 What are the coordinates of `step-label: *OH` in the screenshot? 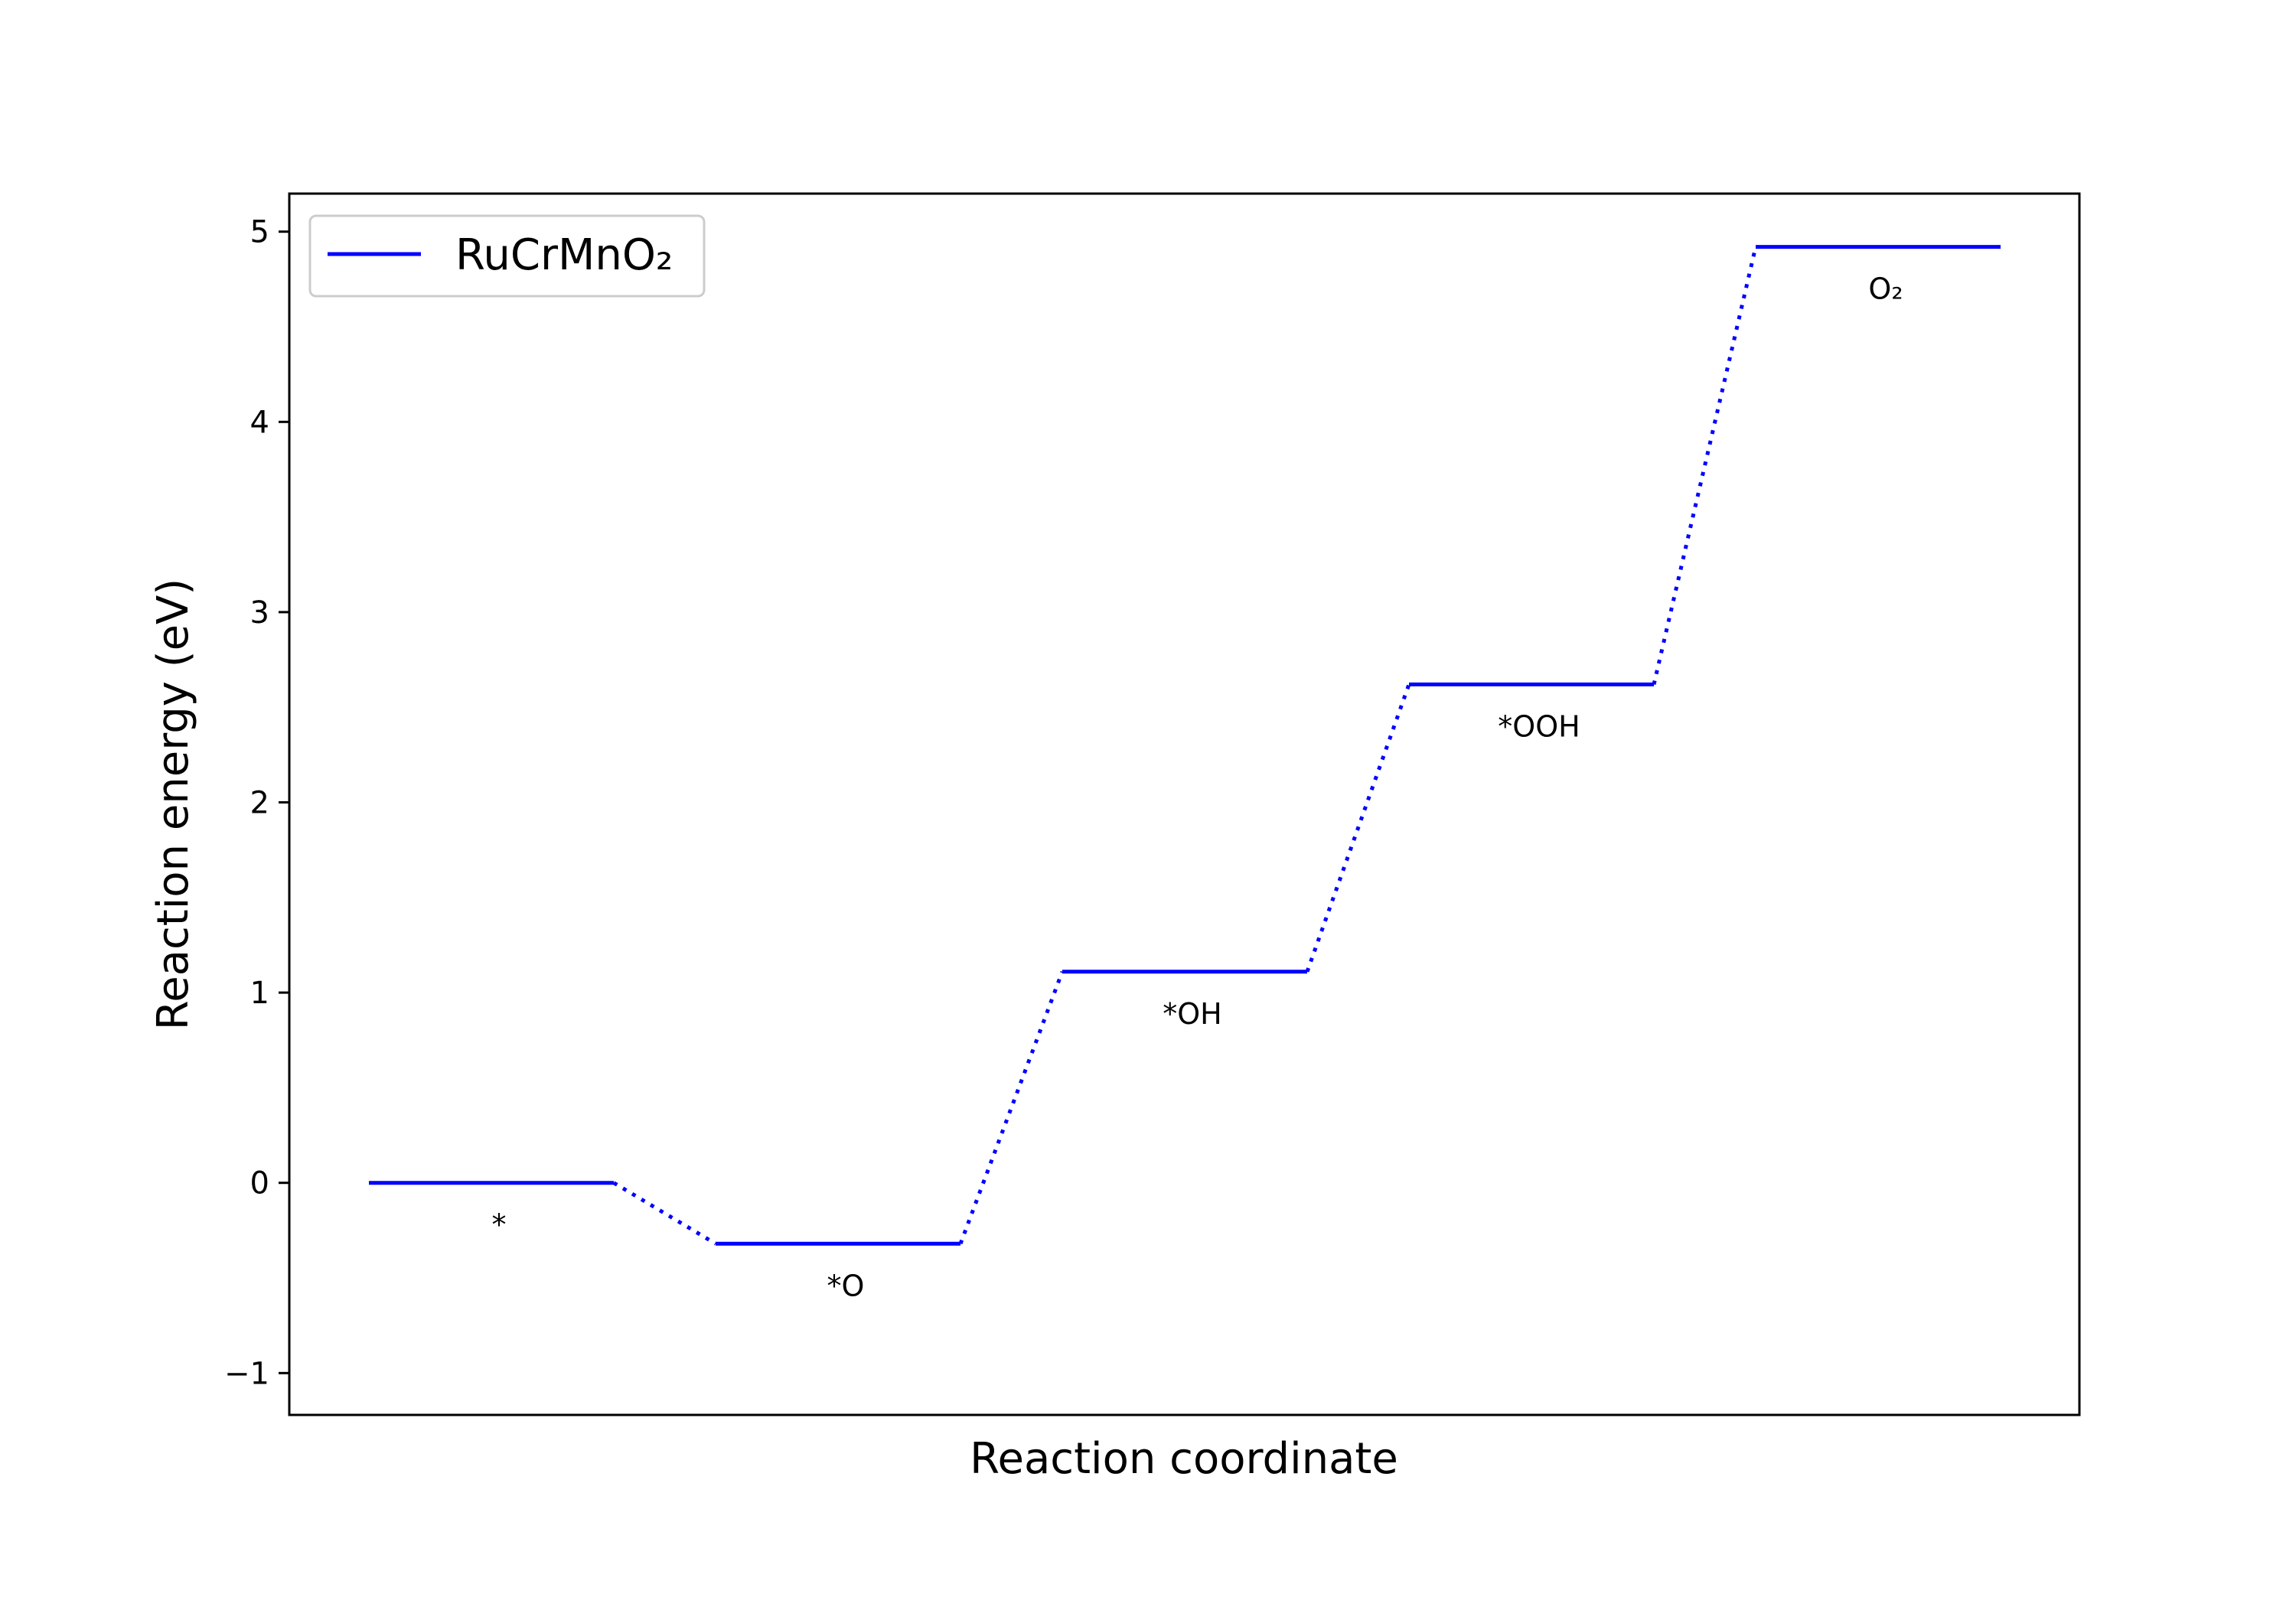 It's located at (1192, 1014).